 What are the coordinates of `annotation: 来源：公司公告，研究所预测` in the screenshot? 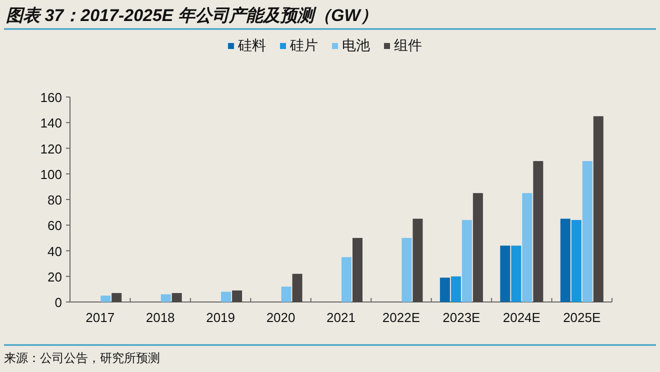 It's located at (82, 358).